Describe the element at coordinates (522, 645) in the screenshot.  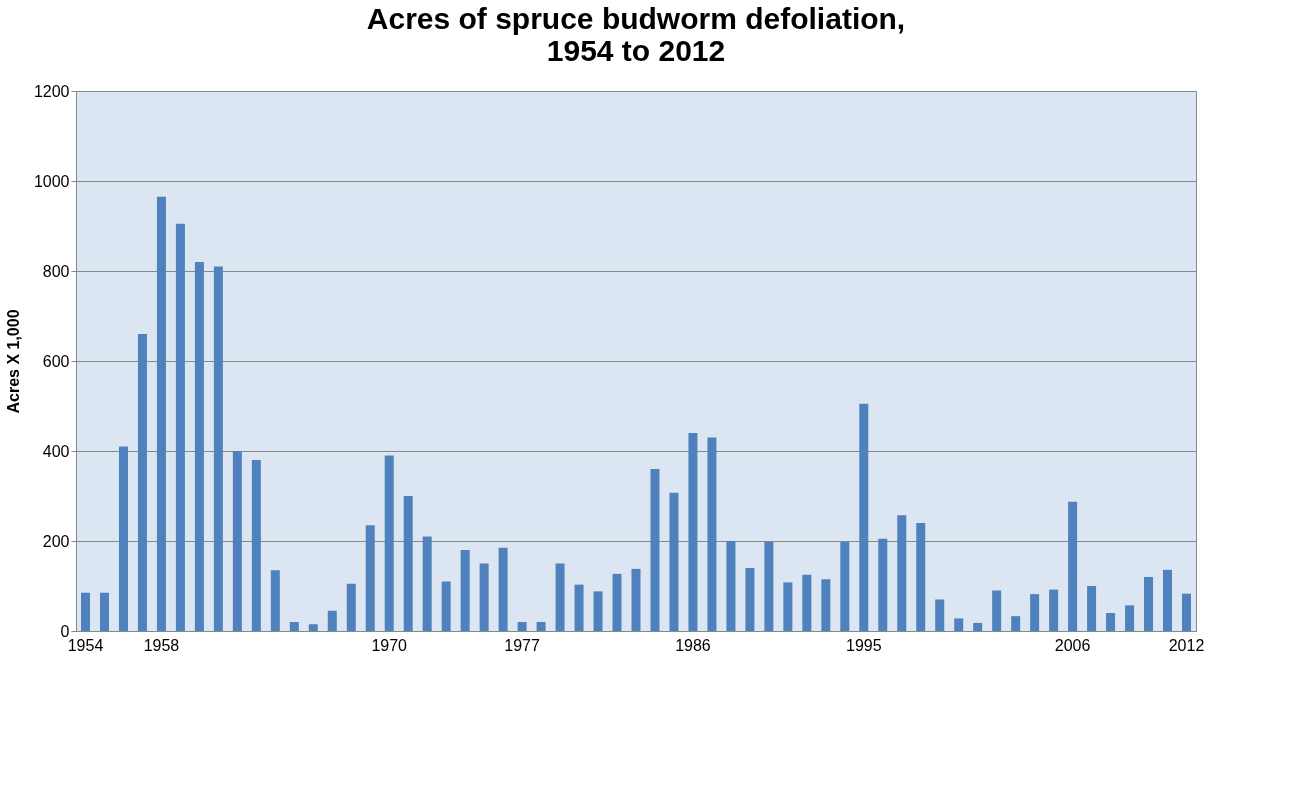
I see `x-tick-label: 1977` at that location.